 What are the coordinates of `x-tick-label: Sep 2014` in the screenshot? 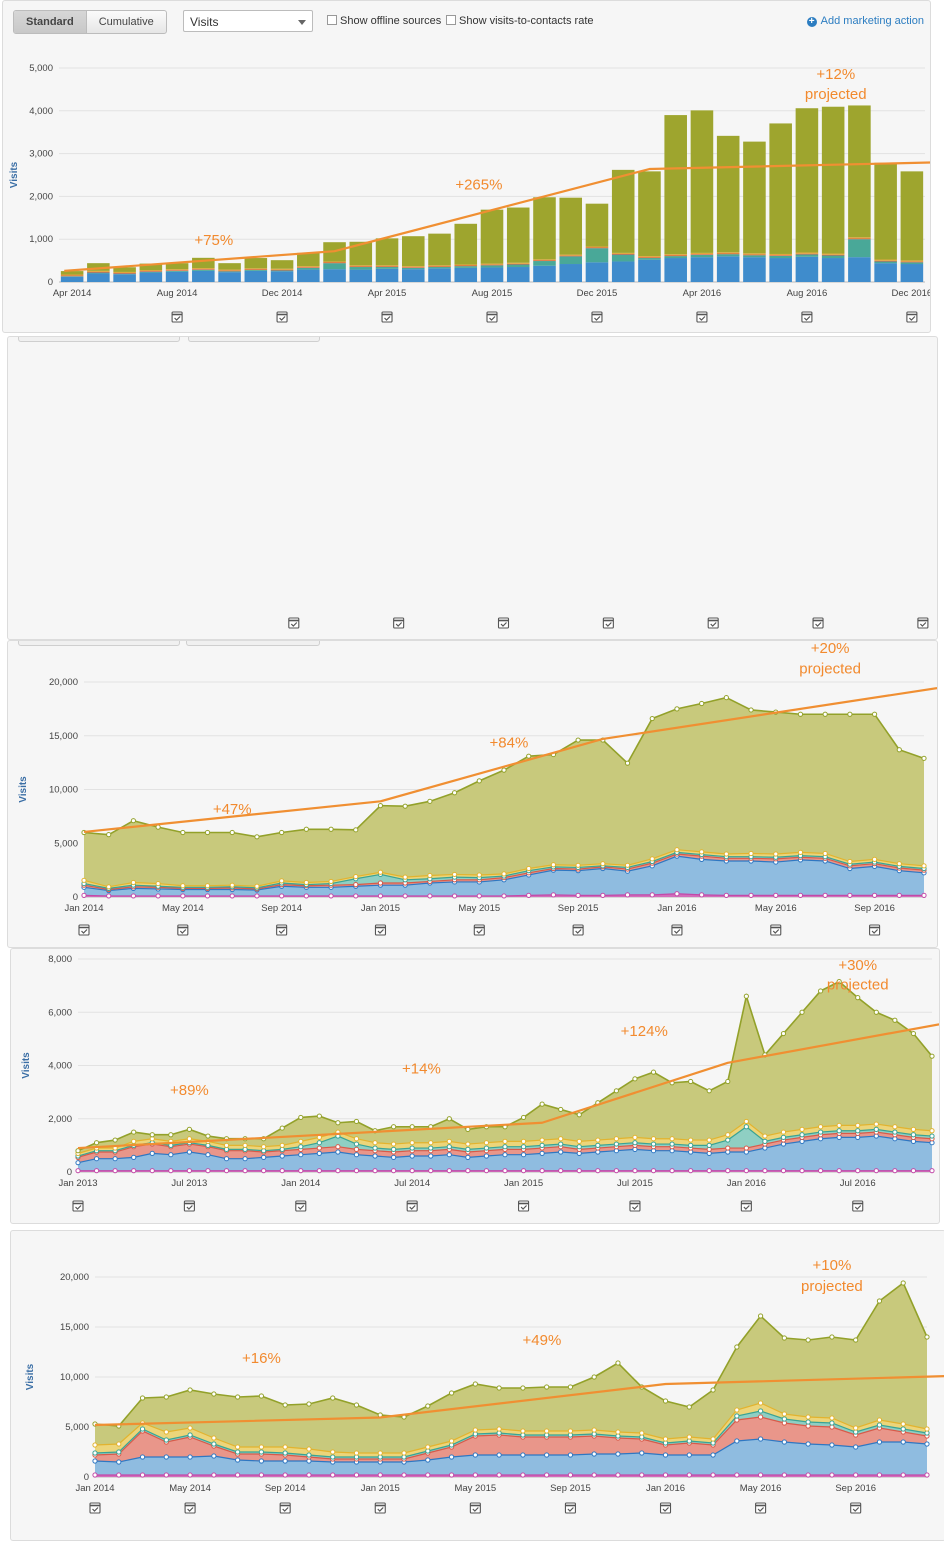 It's located at (281, 908).